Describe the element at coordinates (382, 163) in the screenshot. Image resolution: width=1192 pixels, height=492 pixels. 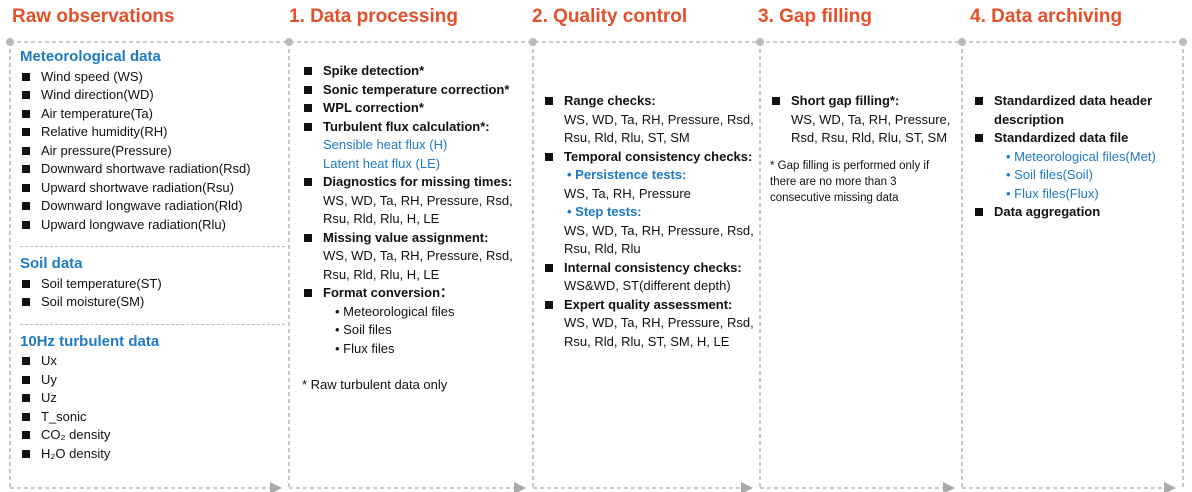
I see `item-detail: Latent heat flux (LE)` at that location.